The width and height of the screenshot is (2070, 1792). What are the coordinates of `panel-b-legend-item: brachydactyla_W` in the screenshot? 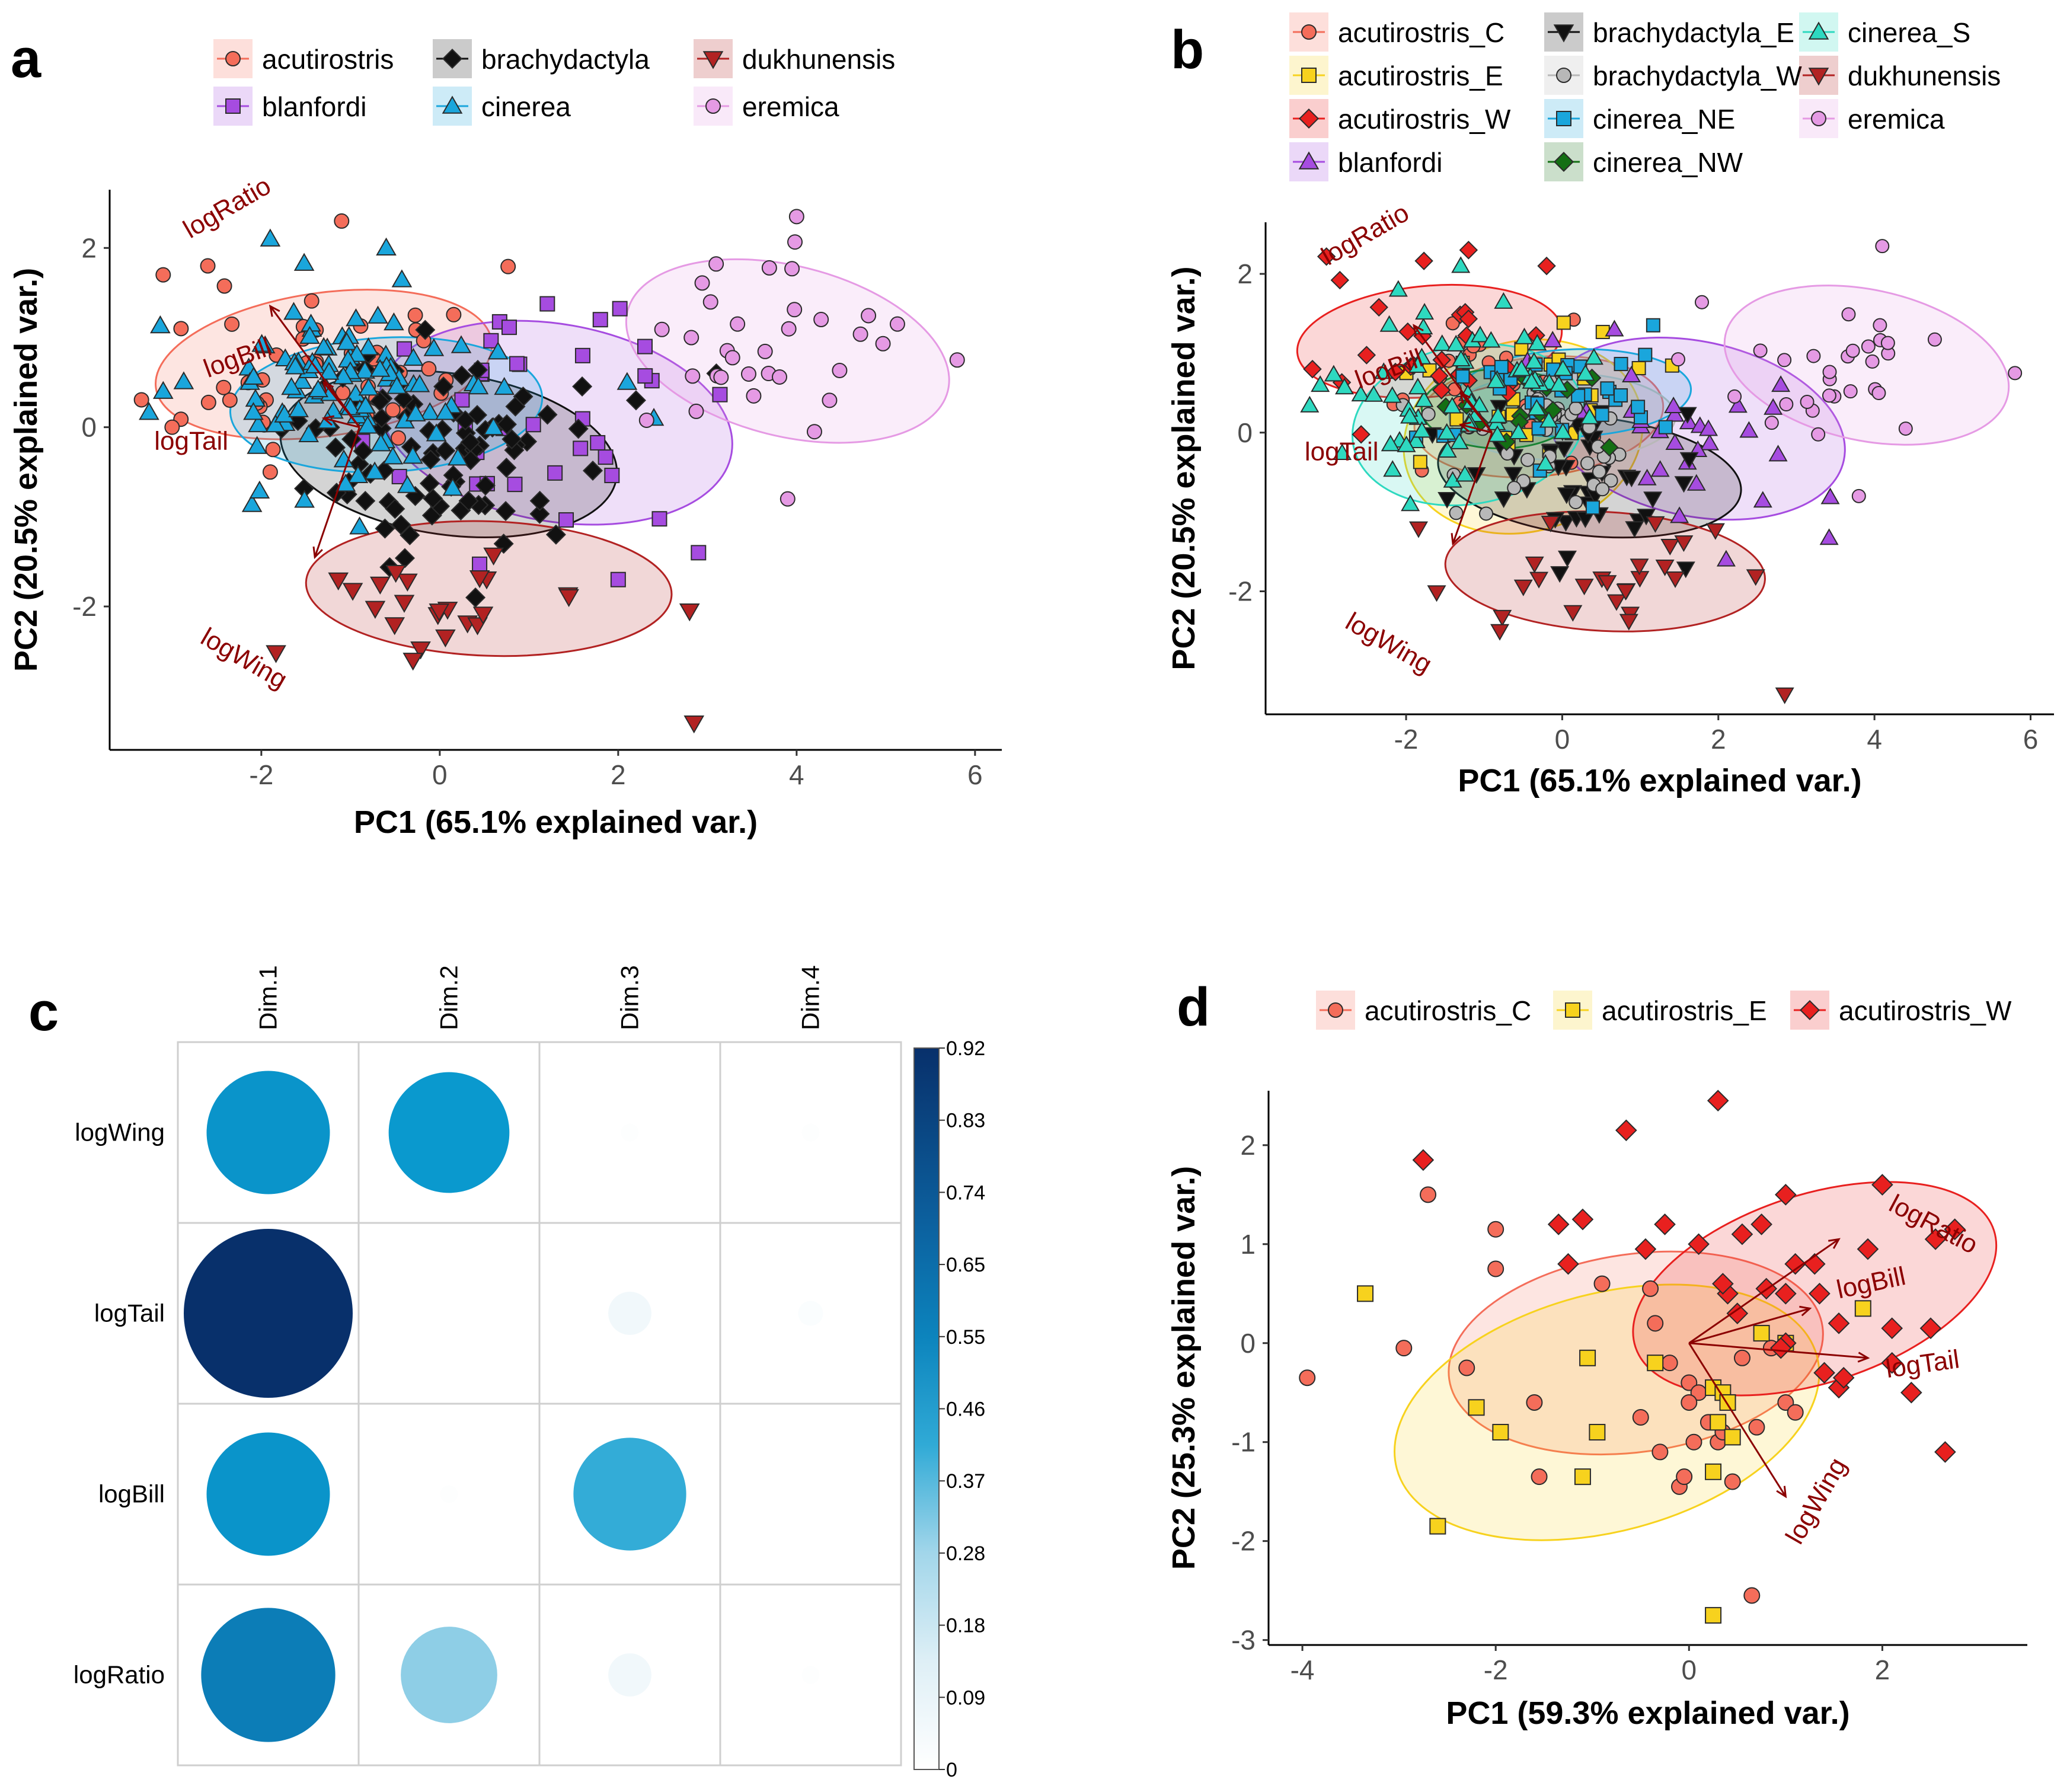 It's located at (1673, 75).